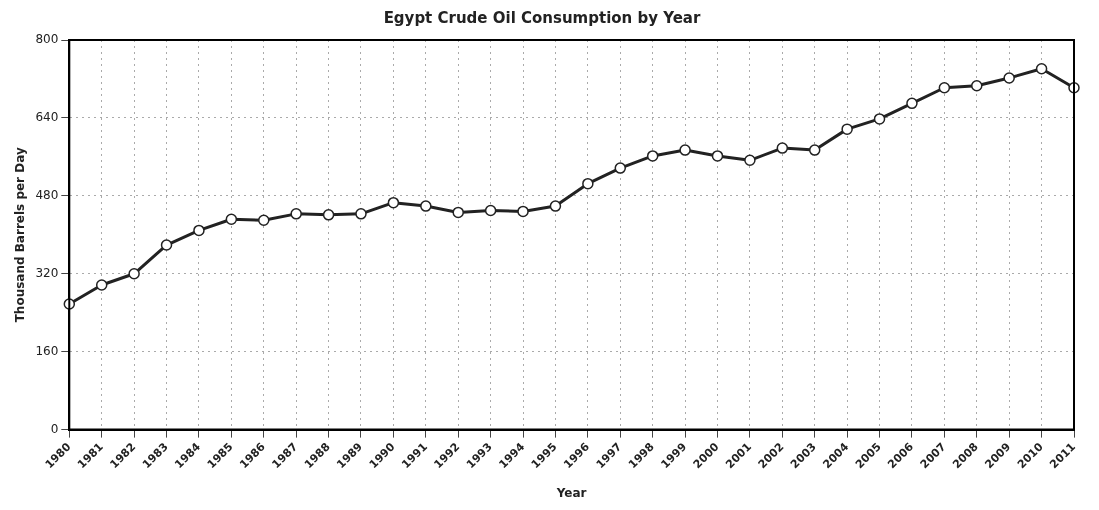 This screenshot has height=510, width=1099. What do you see at coordinates (54, 428) in the screenshot?
I see `y-tick-label: 0` at bounding box center [54, 428].